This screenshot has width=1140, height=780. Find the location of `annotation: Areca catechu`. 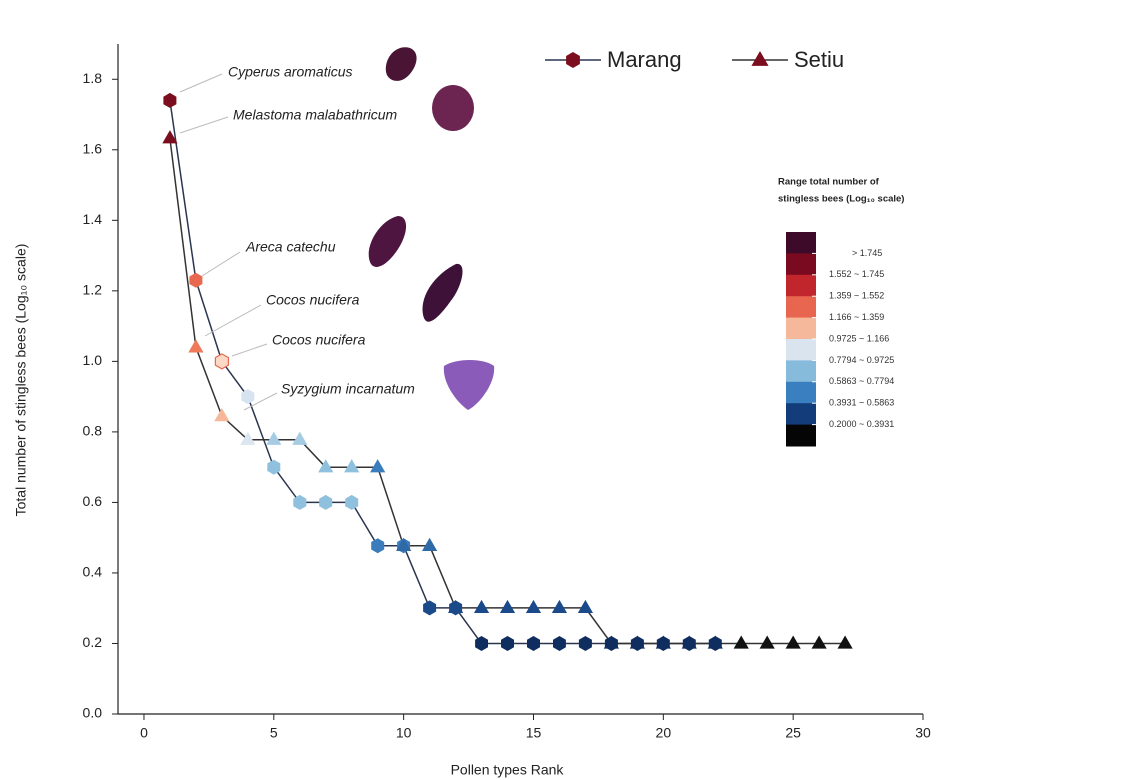

annotation: Areca catechu is located at coordinates (290, 247).